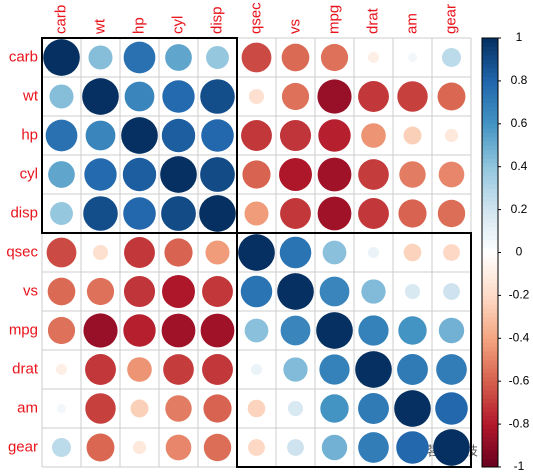 This screenshot has height=476, width=533. I want to click on colorbar-tick-label: 0.6, so click(519, 123).